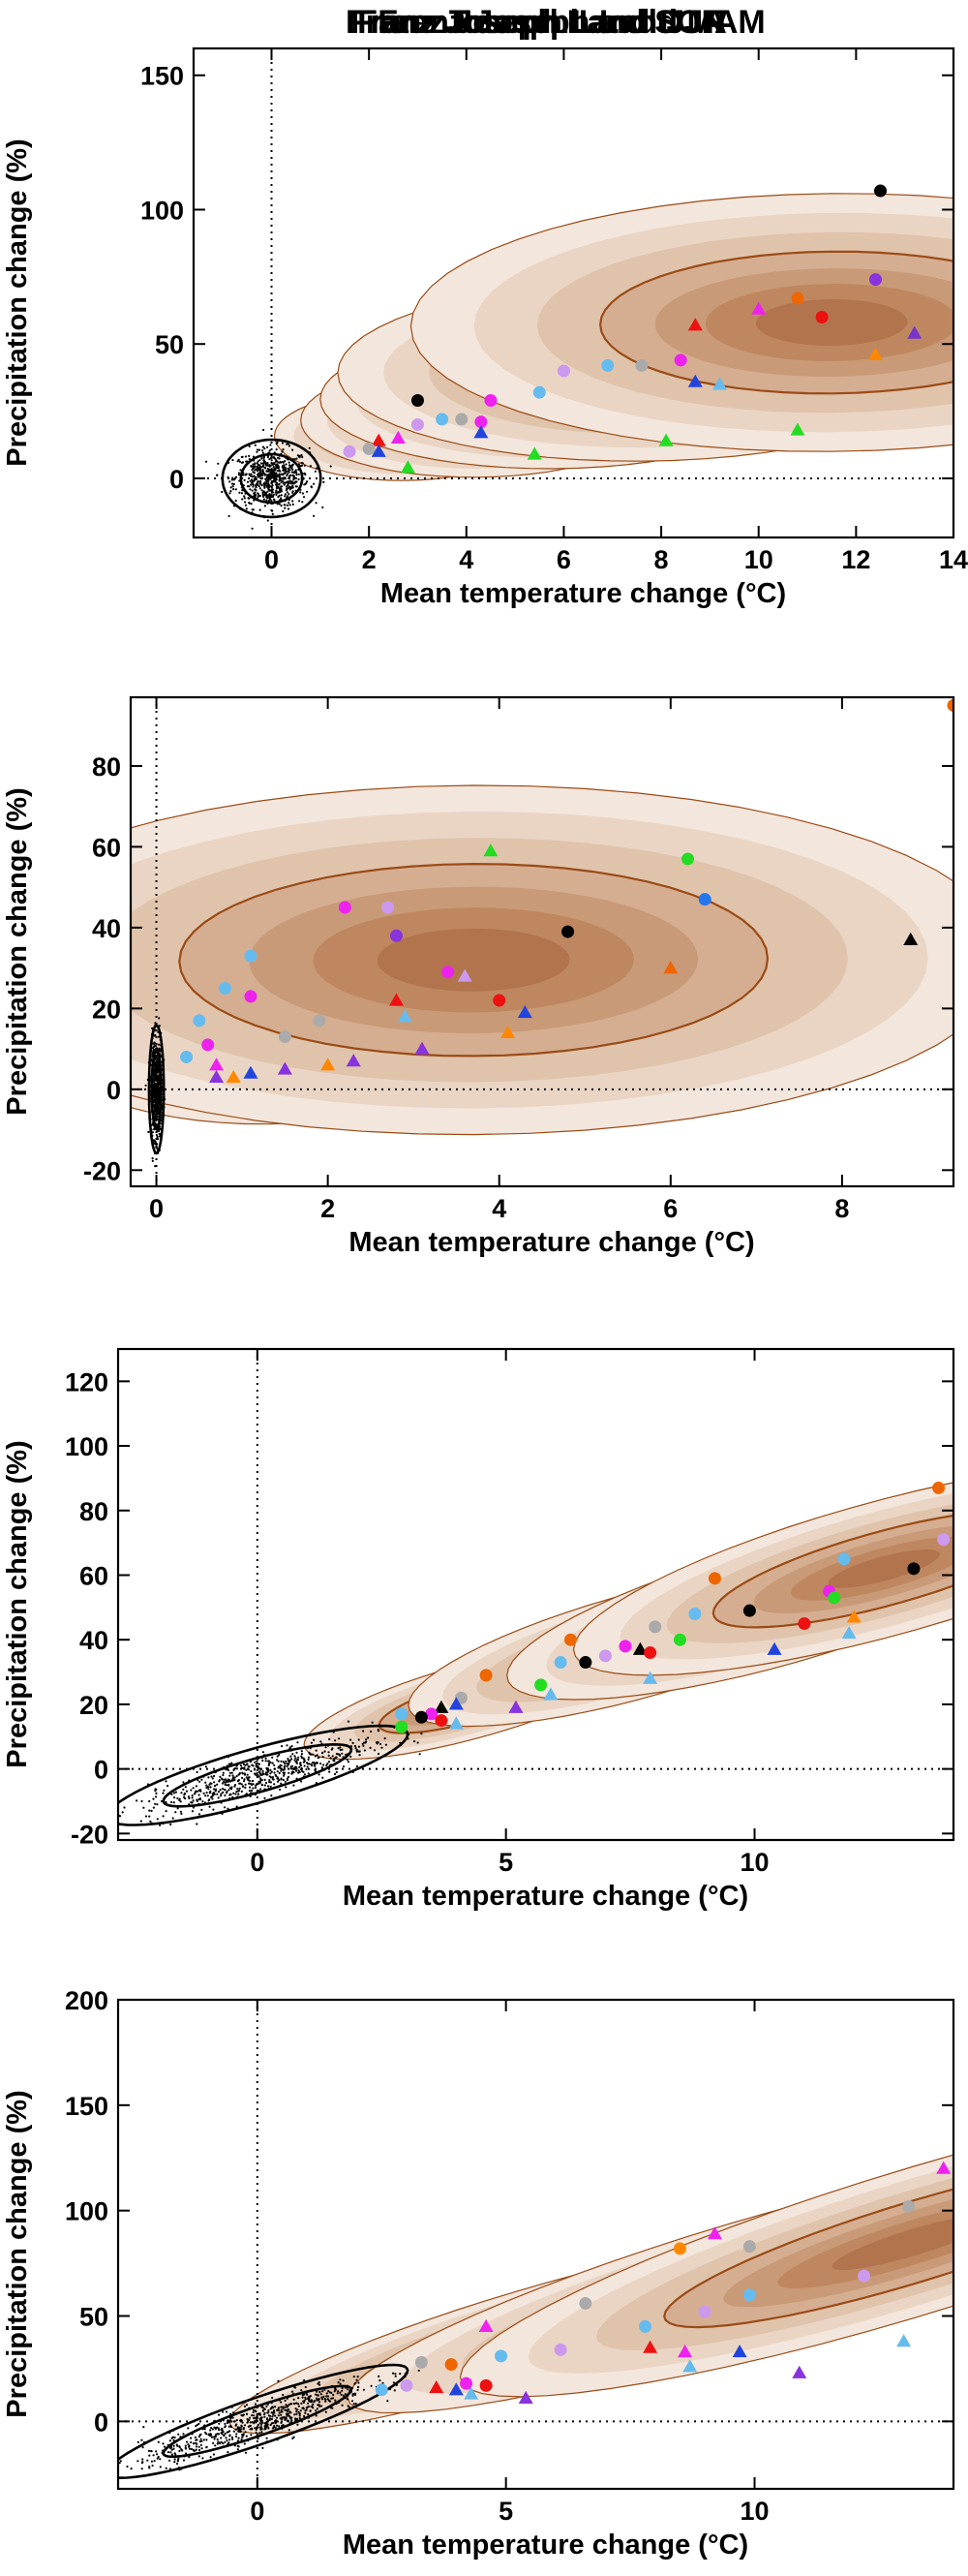 This screenshot has height=2576, width=968. I want to click on density-contour, so click(474, 960).